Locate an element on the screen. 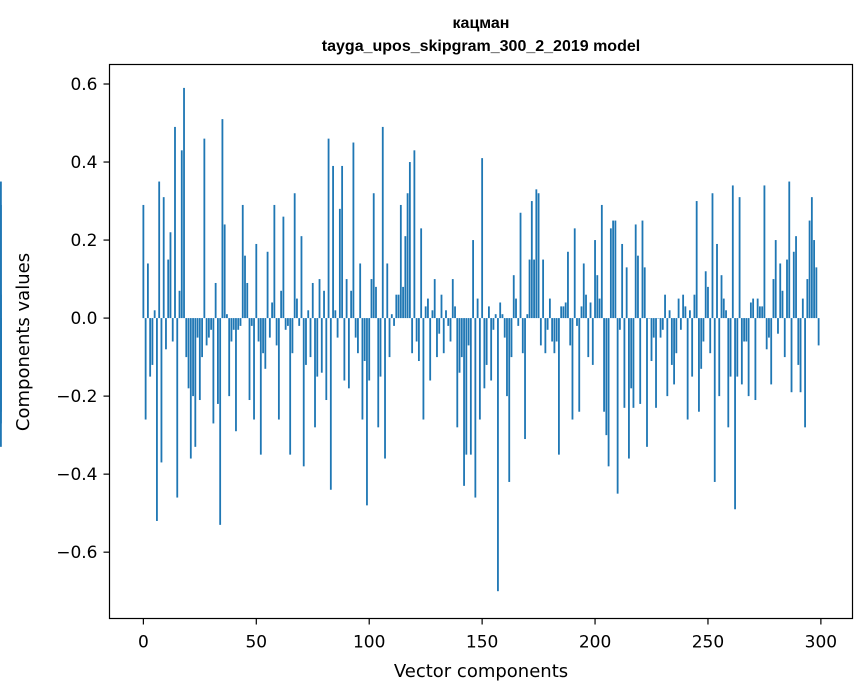 This screenshot has width=867, height=696. y-tick-label: 0.0 is located at coordinates (83, 319).